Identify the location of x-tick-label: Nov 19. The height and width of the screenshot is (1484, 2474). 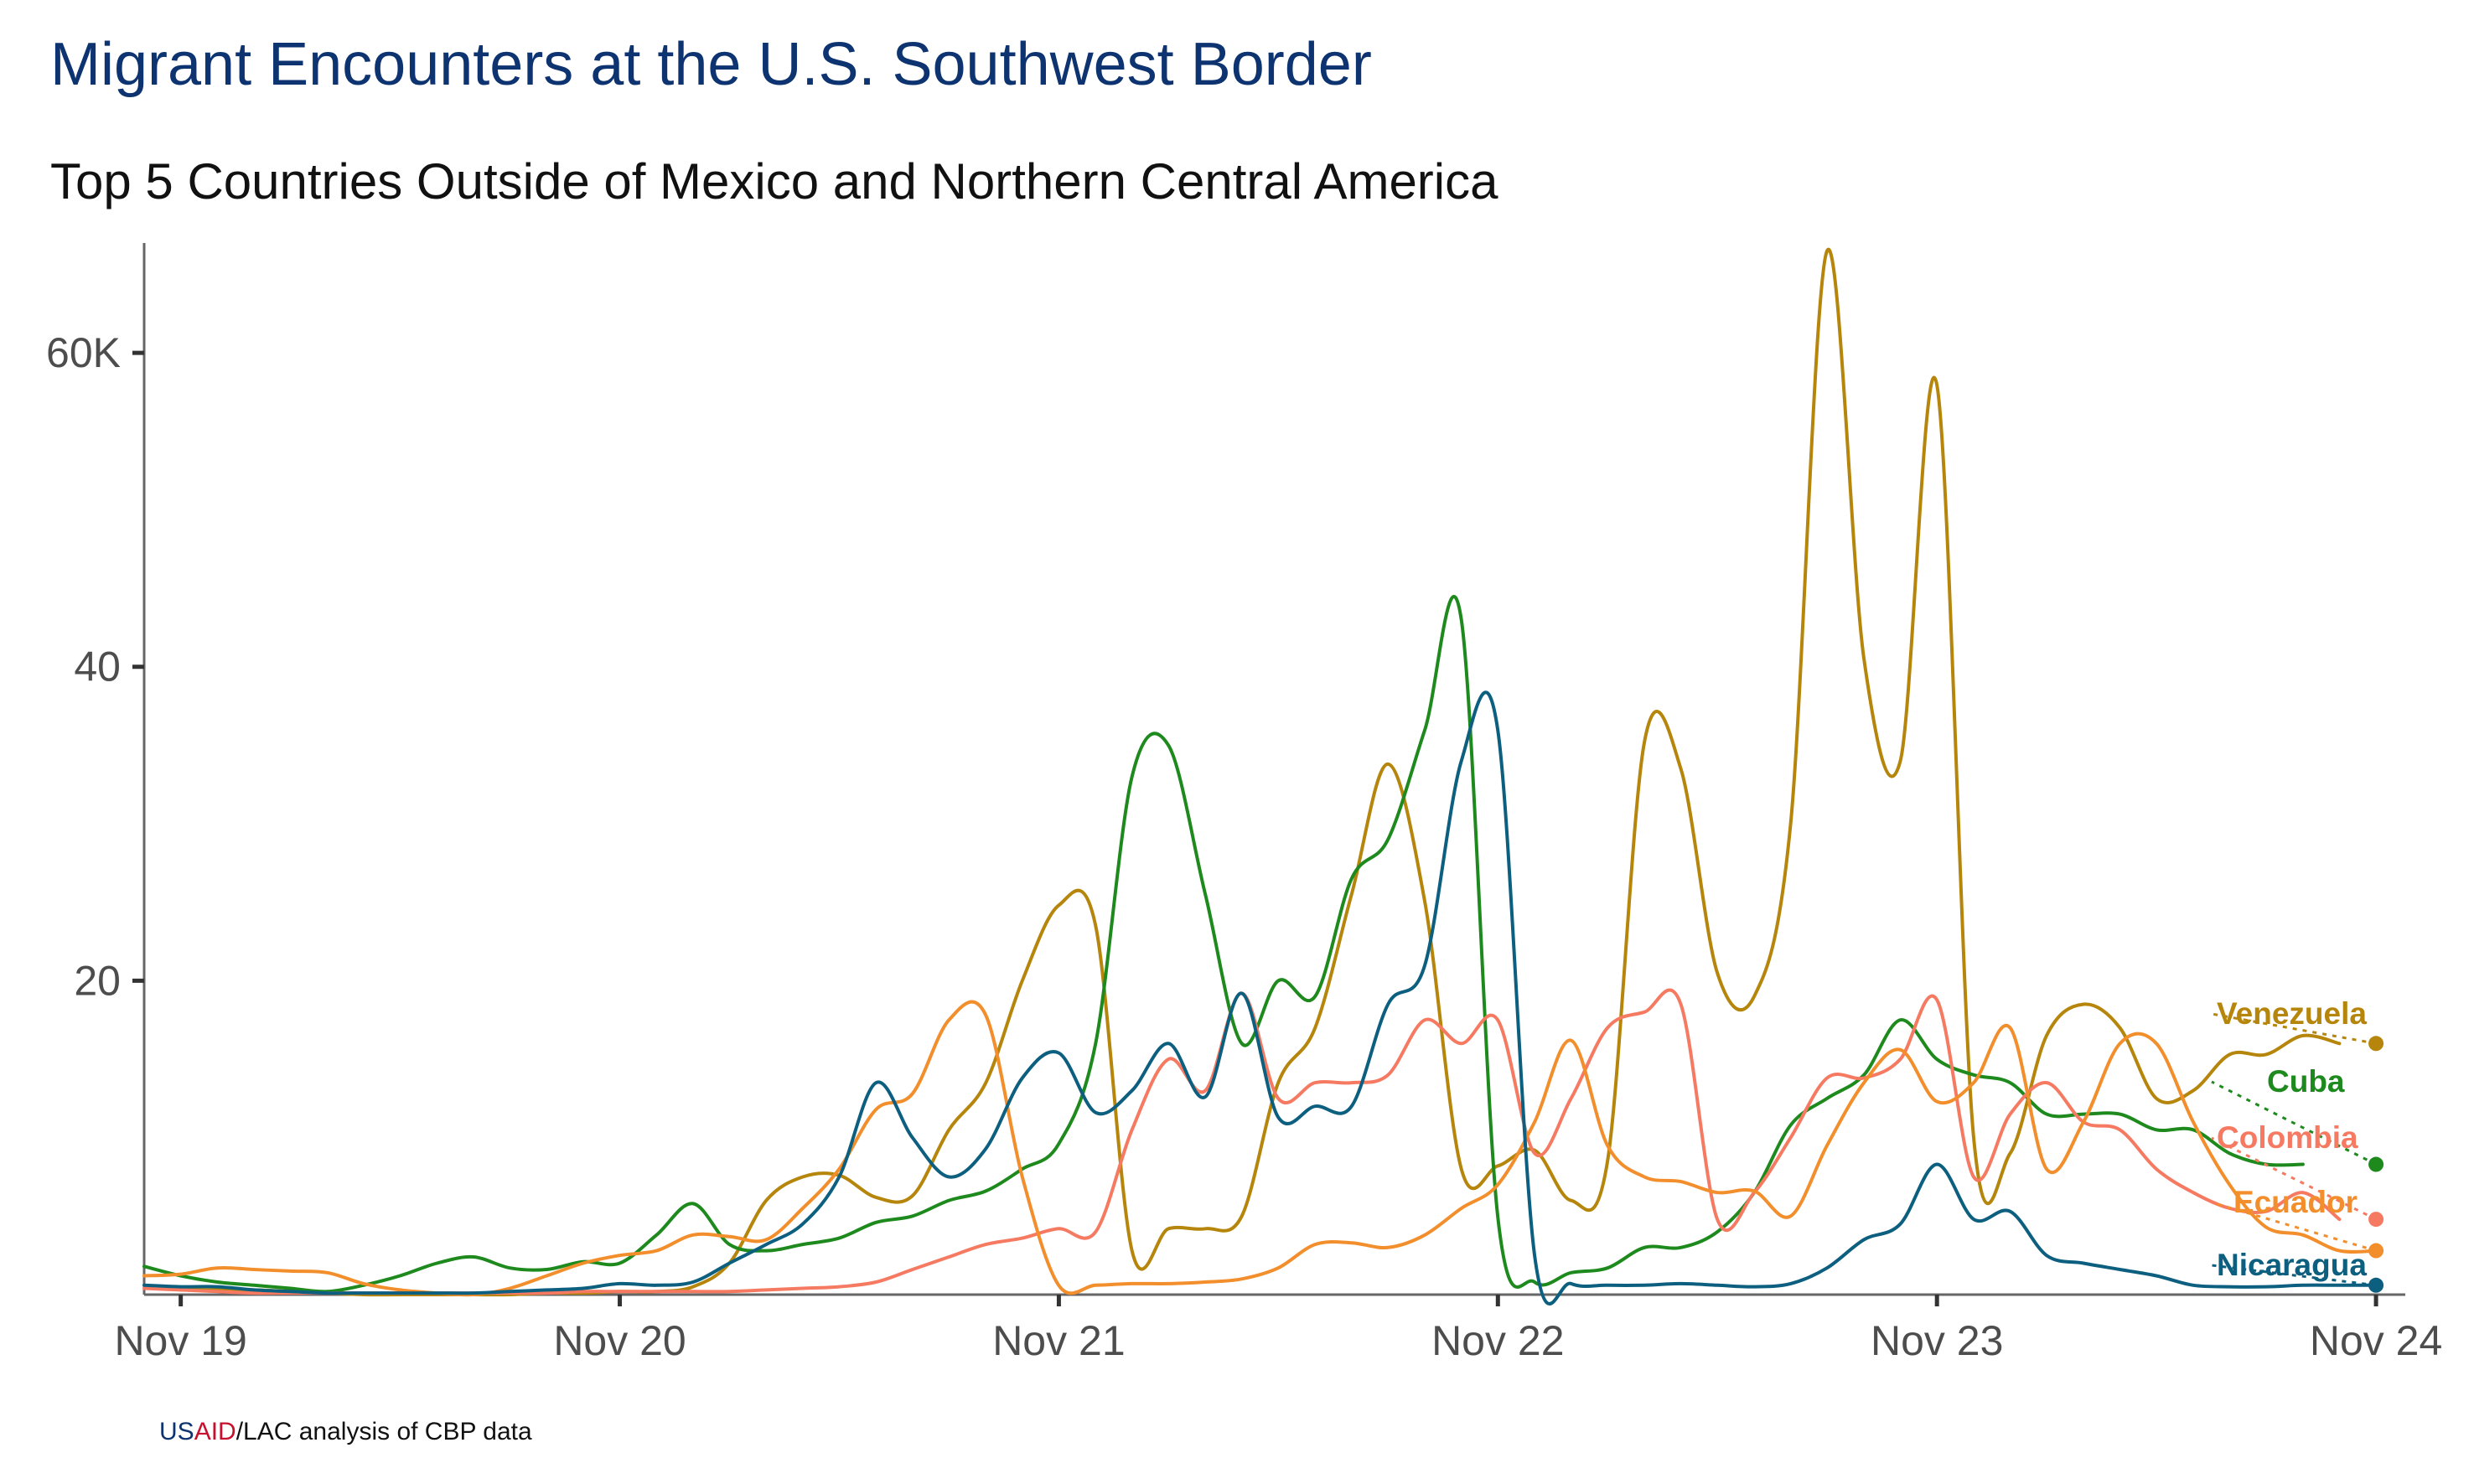
(180, 1341).